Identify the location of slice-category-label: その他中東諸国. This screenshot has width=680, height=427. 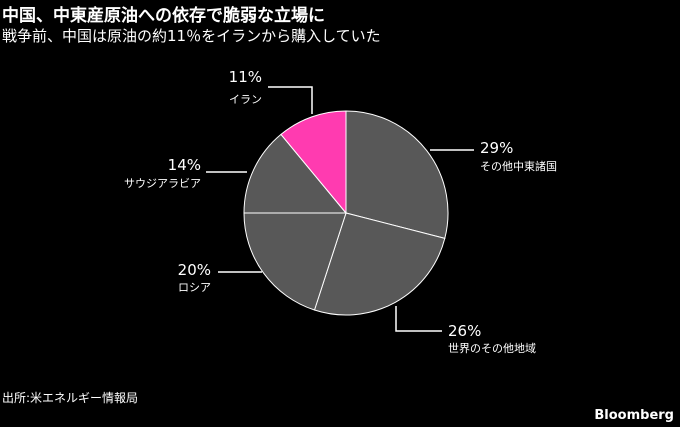
(518, 166).